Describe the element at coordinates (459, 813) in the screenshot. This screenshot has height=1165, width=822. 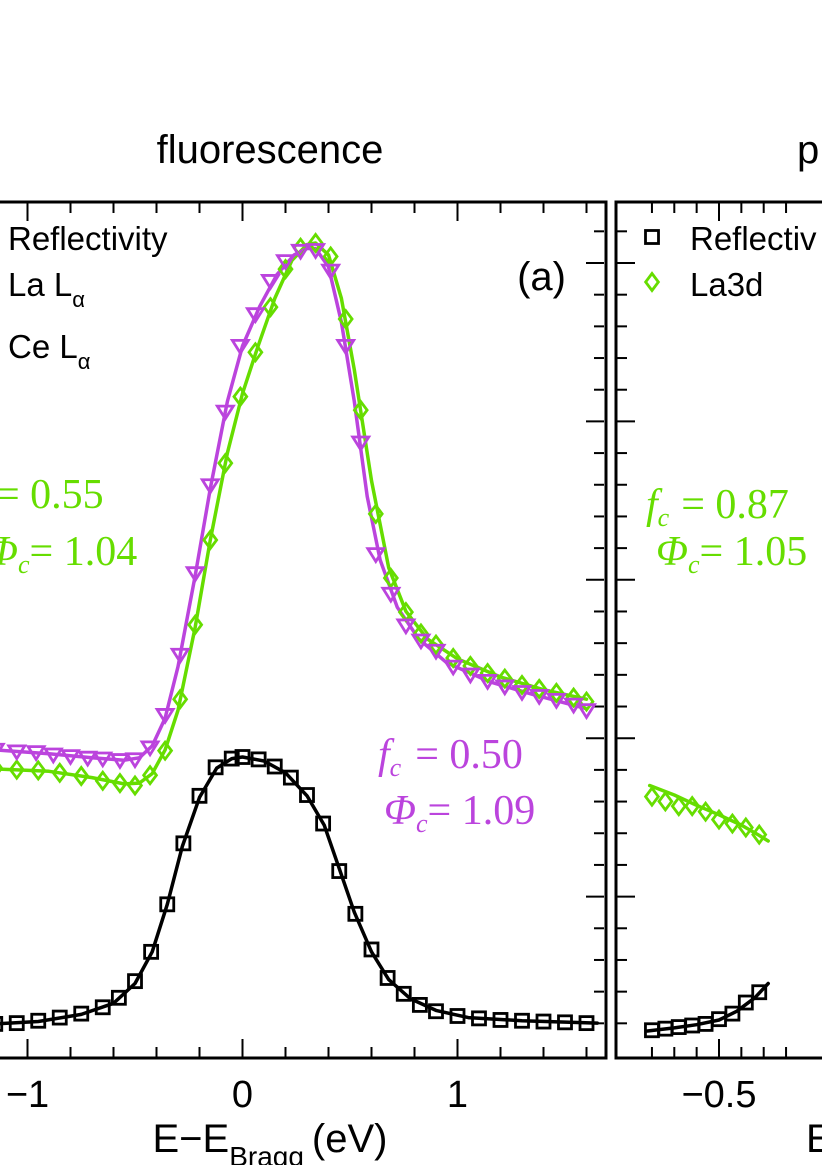
I see `annotation-ce-phi: Φc= 1.09` at that location.